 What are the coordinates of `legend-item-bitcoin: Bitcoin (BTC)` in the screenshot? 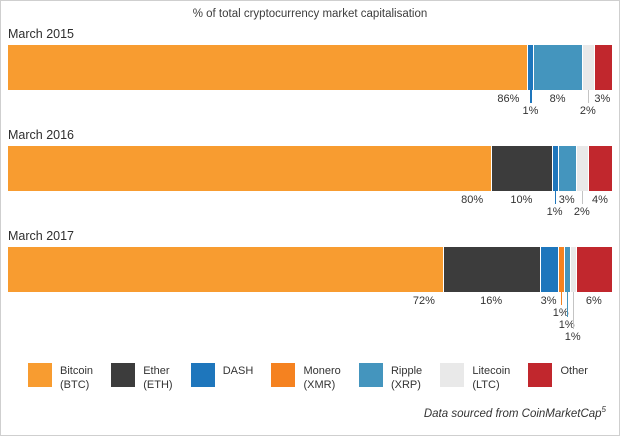 It's located at (60, 378).